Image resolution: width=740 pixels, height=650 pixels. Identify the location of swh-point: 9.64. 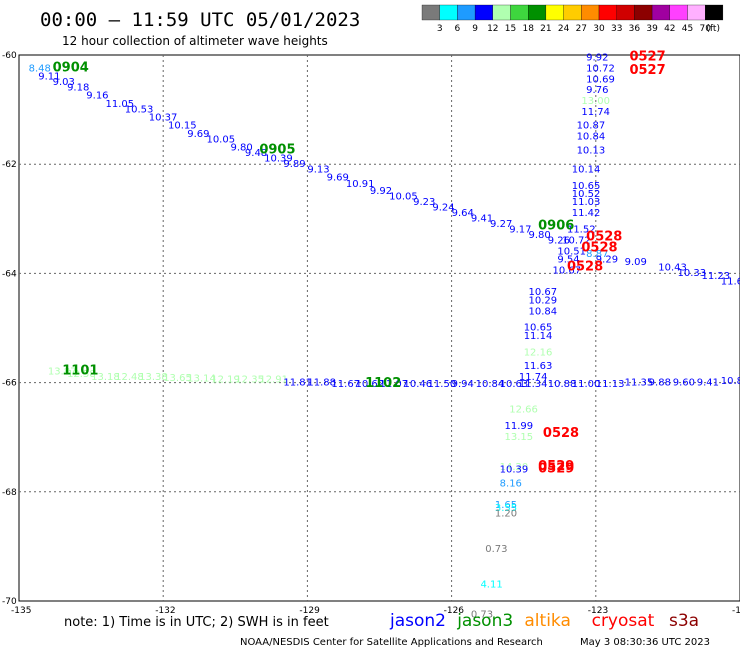
(463, 213).